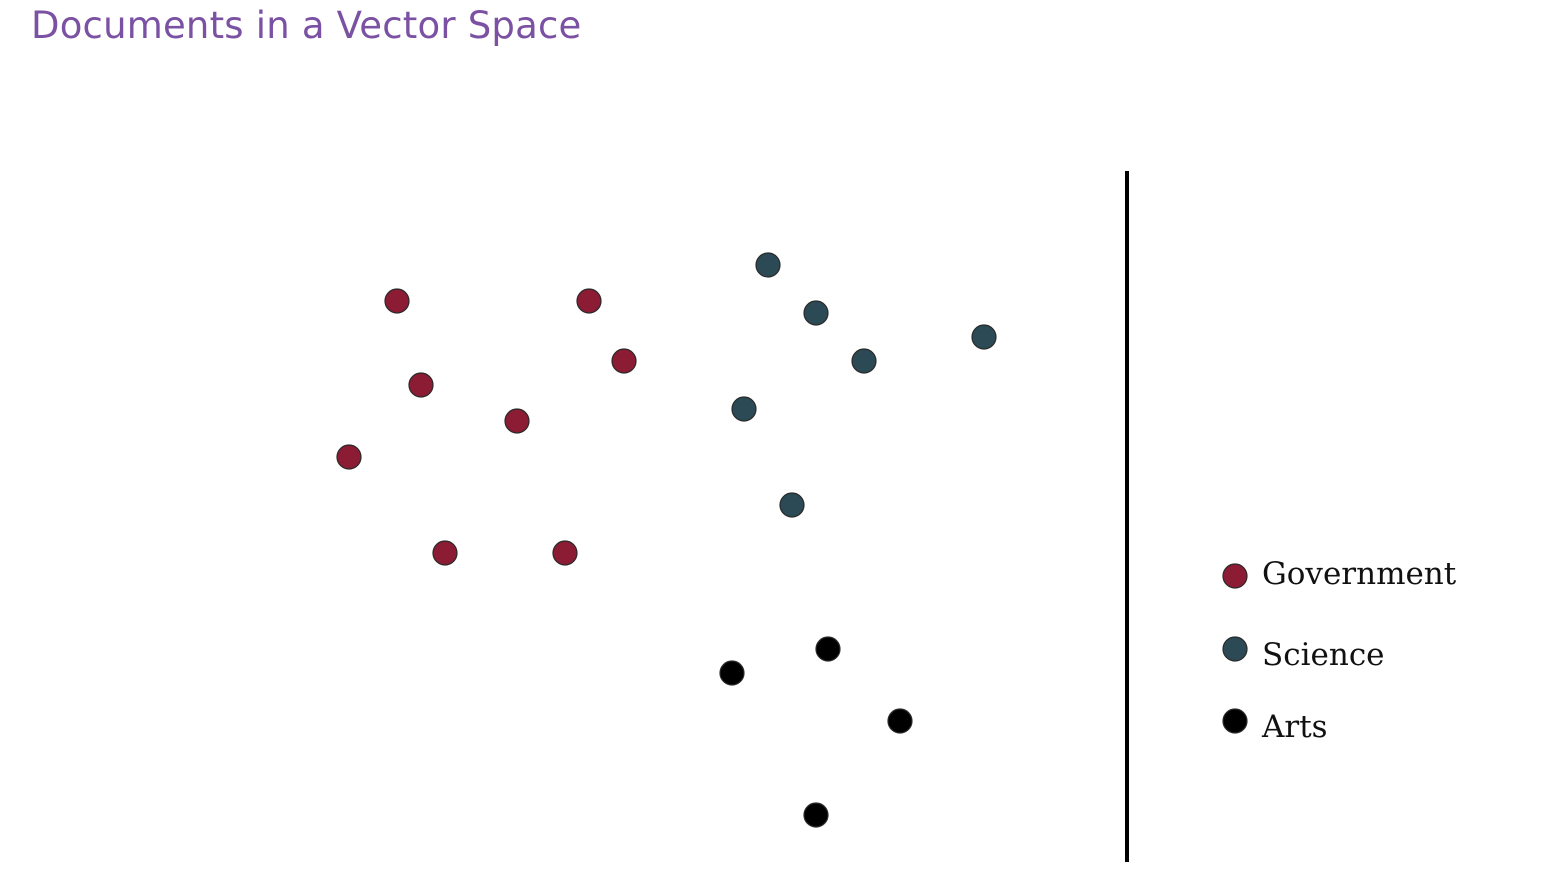  What do you see at coordinates (1235, 721) in the screenshot?
I see `arts-legend-marker-icon` at bounding box center [1235, 721].